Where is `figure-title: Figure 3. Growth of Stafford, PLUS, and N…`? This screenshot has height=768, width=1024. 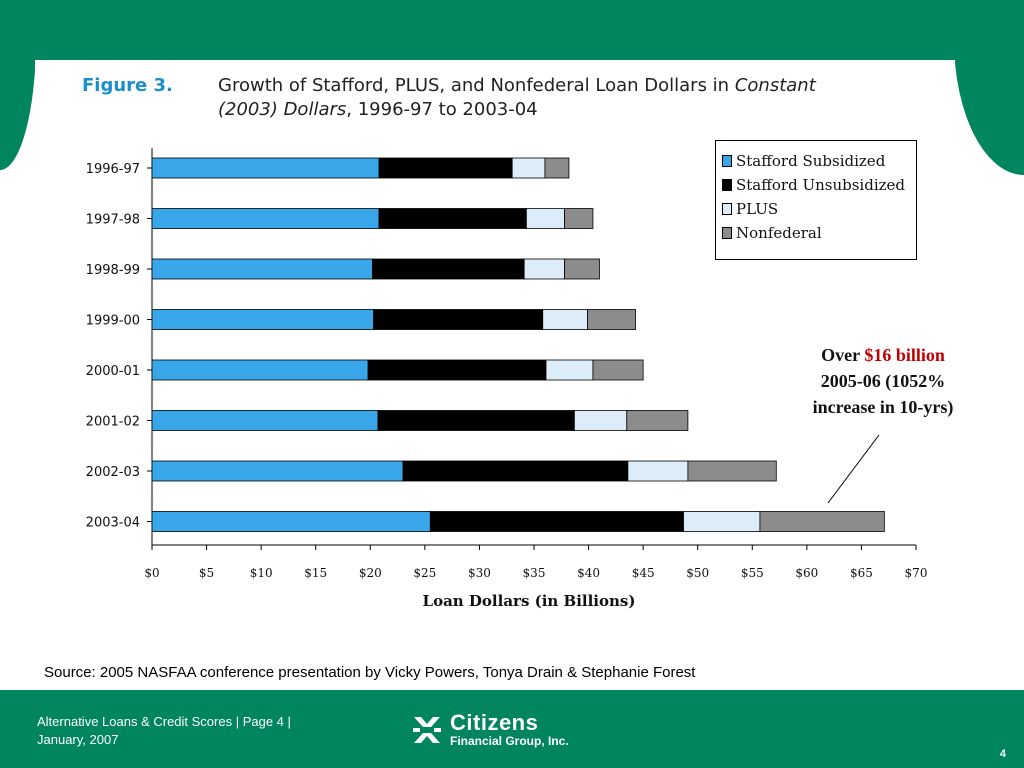
figure-title: Figure 3. Growth of Stafford, PLUS, and N… is located at coordinates (449, 98).